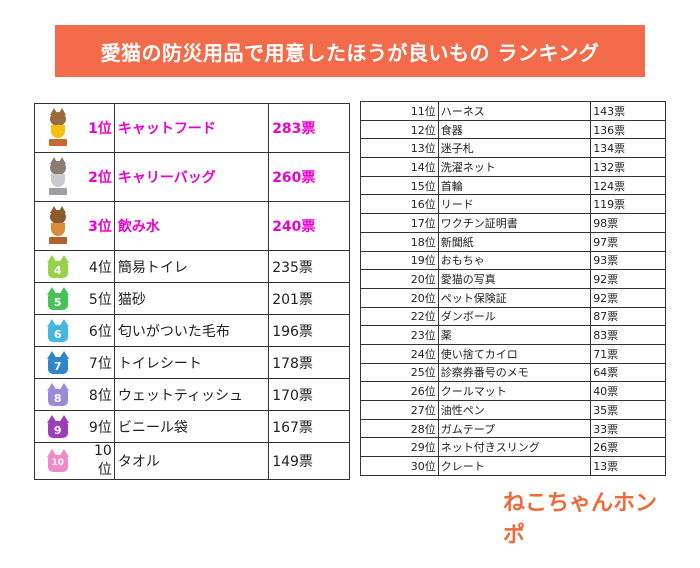  What do you see at coordinates (628, 111) in the screenshot?
I see `votes-cell: 143票` at bounding box center [628, 111].